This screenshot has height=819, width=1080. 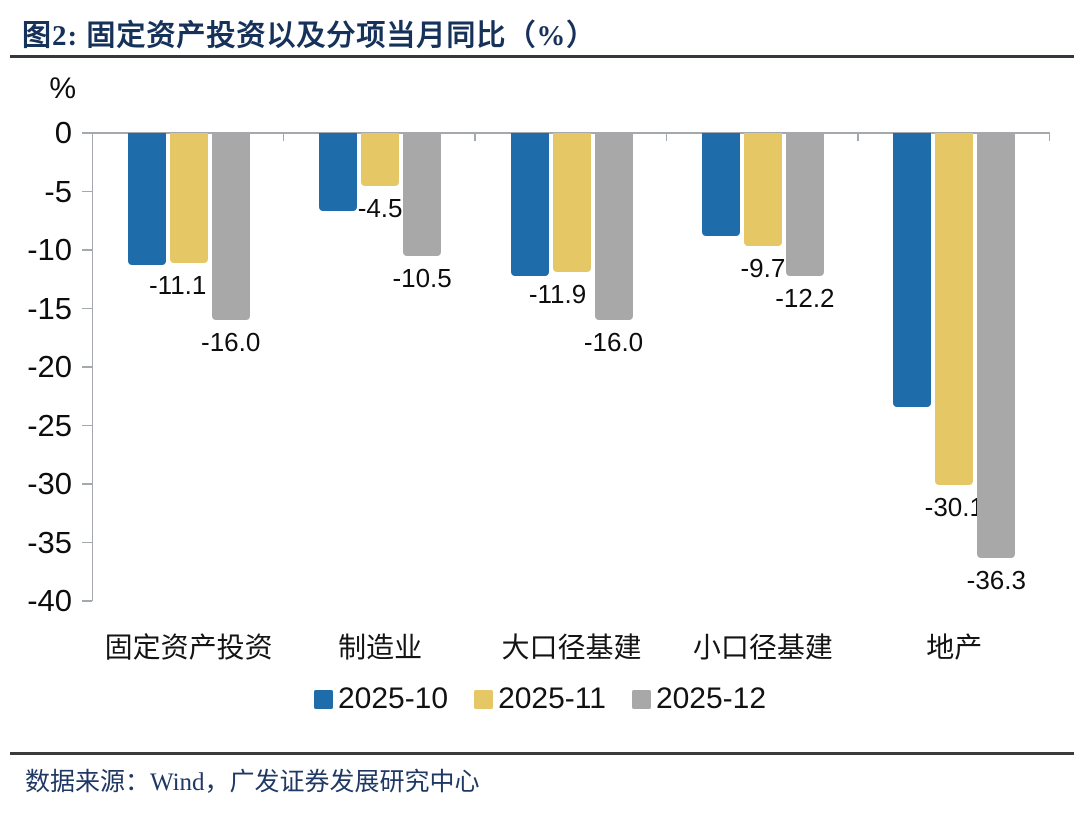 What do you see at coordinates (62, 88) in the screenshot?
I see `y-axis-unit-label: %` at bounding box center [62, 88].